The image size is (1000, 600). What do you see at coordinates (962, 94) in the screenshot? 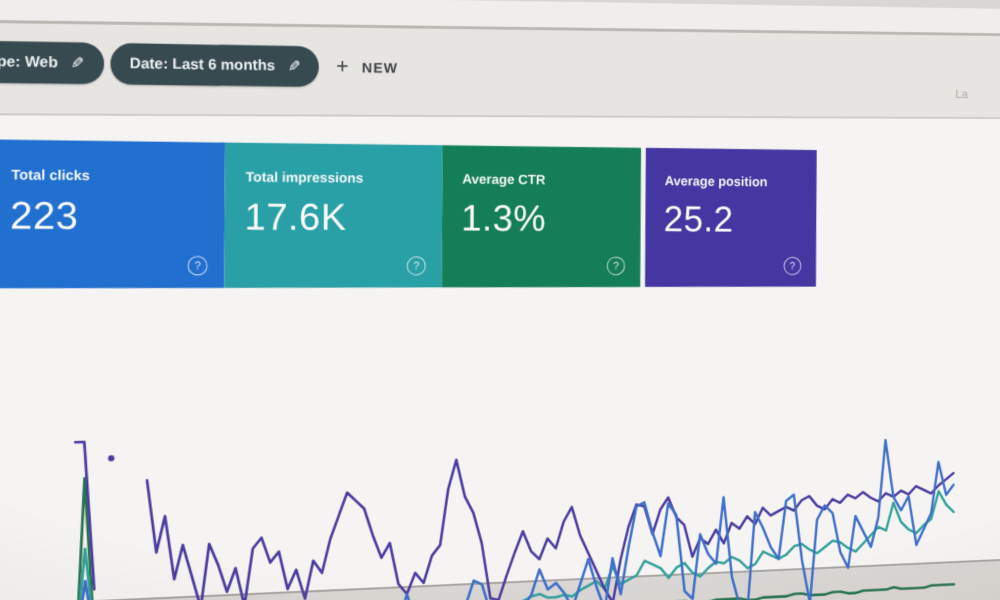
I see `cropped-corner-text: La` at bounding box center [962, 94].